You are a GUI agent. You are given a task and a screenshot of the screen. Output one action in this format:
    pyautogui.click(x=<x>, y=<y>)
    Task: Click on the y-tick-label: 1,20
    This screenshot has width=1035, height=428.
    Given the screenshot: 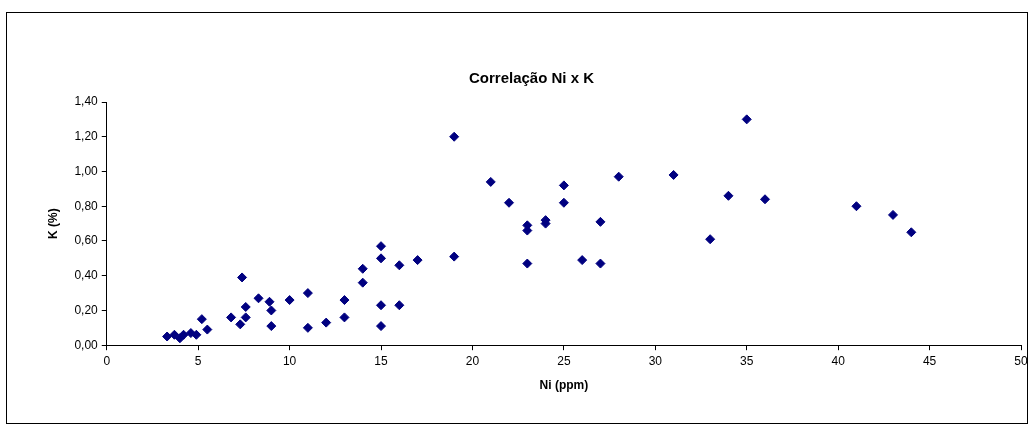 What is the action you would take?
    pyautogui.click(x=86, y=136)
    